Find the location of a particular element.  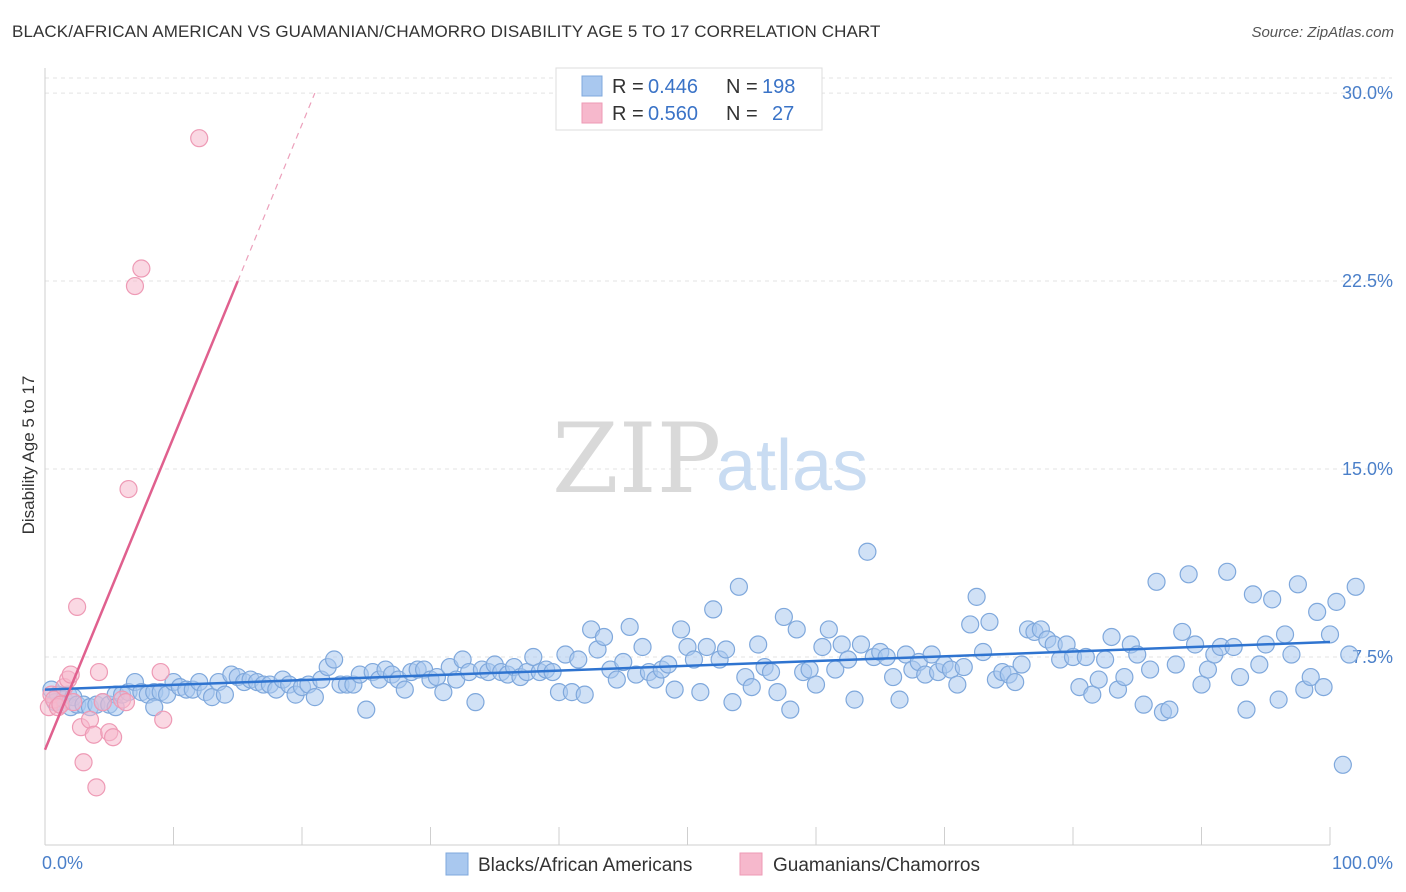

x-tick-label-min: 0.0% is located at coordinates (62, 863).